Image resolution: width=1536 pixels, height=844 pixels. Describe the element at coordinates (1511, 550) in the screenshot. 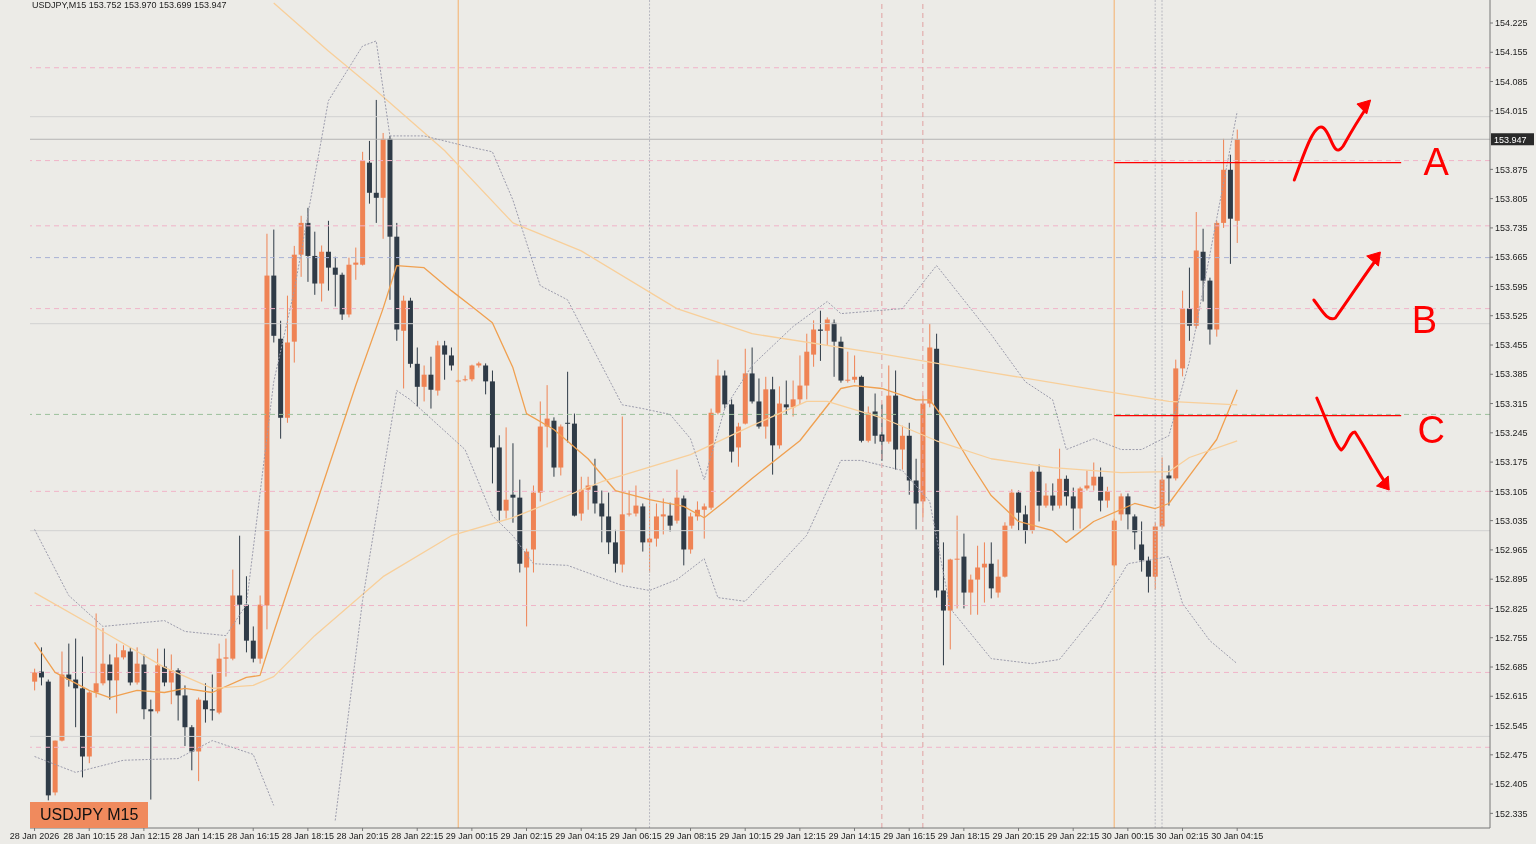

I see `y-tick-label: 152.965` at that location.